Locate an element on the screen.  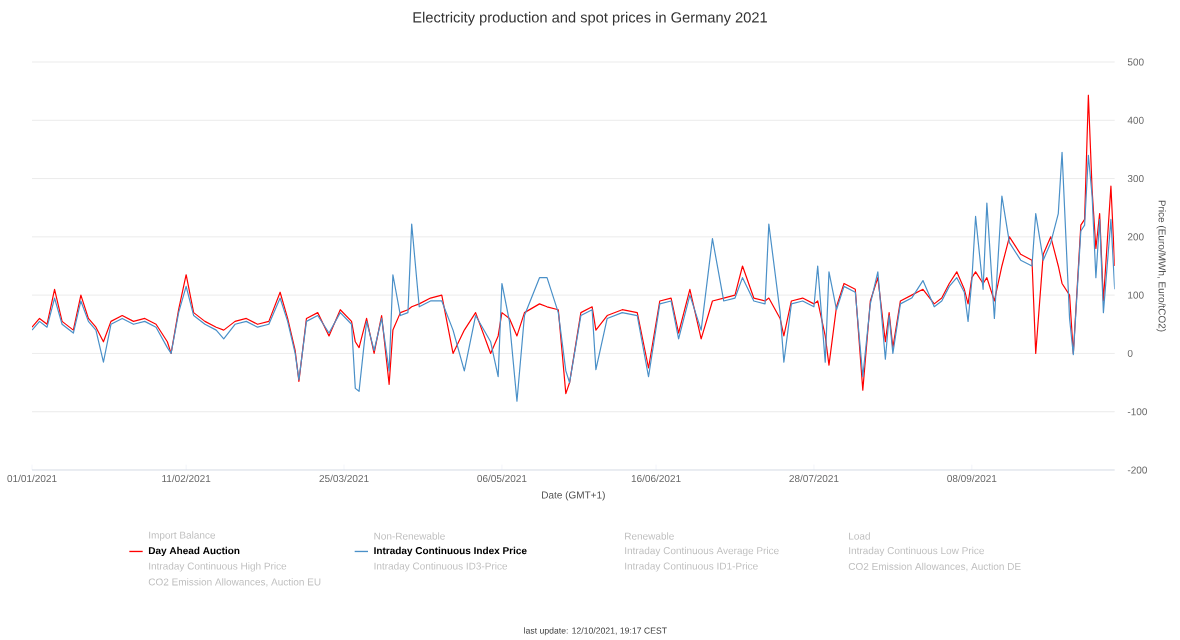
text: CO2 Emission Allowances, Auction DE is located at coordinates (934, 567).